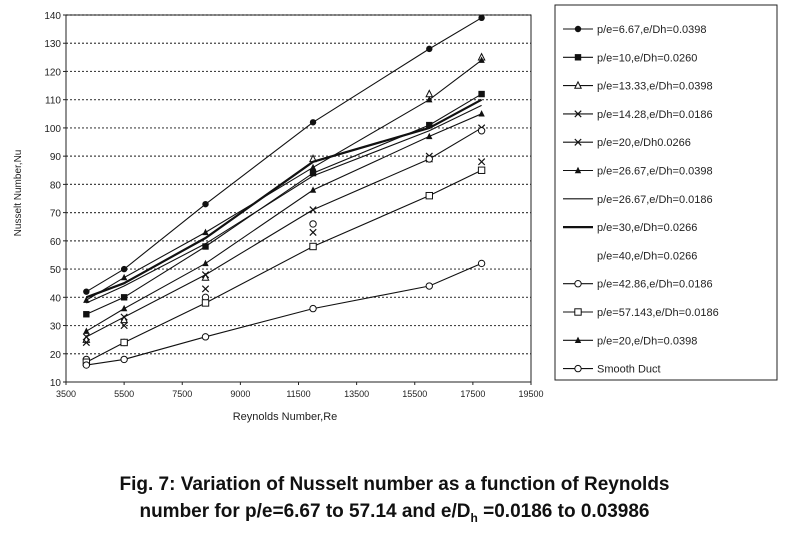 This screenshot has height=538, width=789. I want to click on legend-item-11: p/e=57.143,e/Dh=0.0186, so click(641, 313).